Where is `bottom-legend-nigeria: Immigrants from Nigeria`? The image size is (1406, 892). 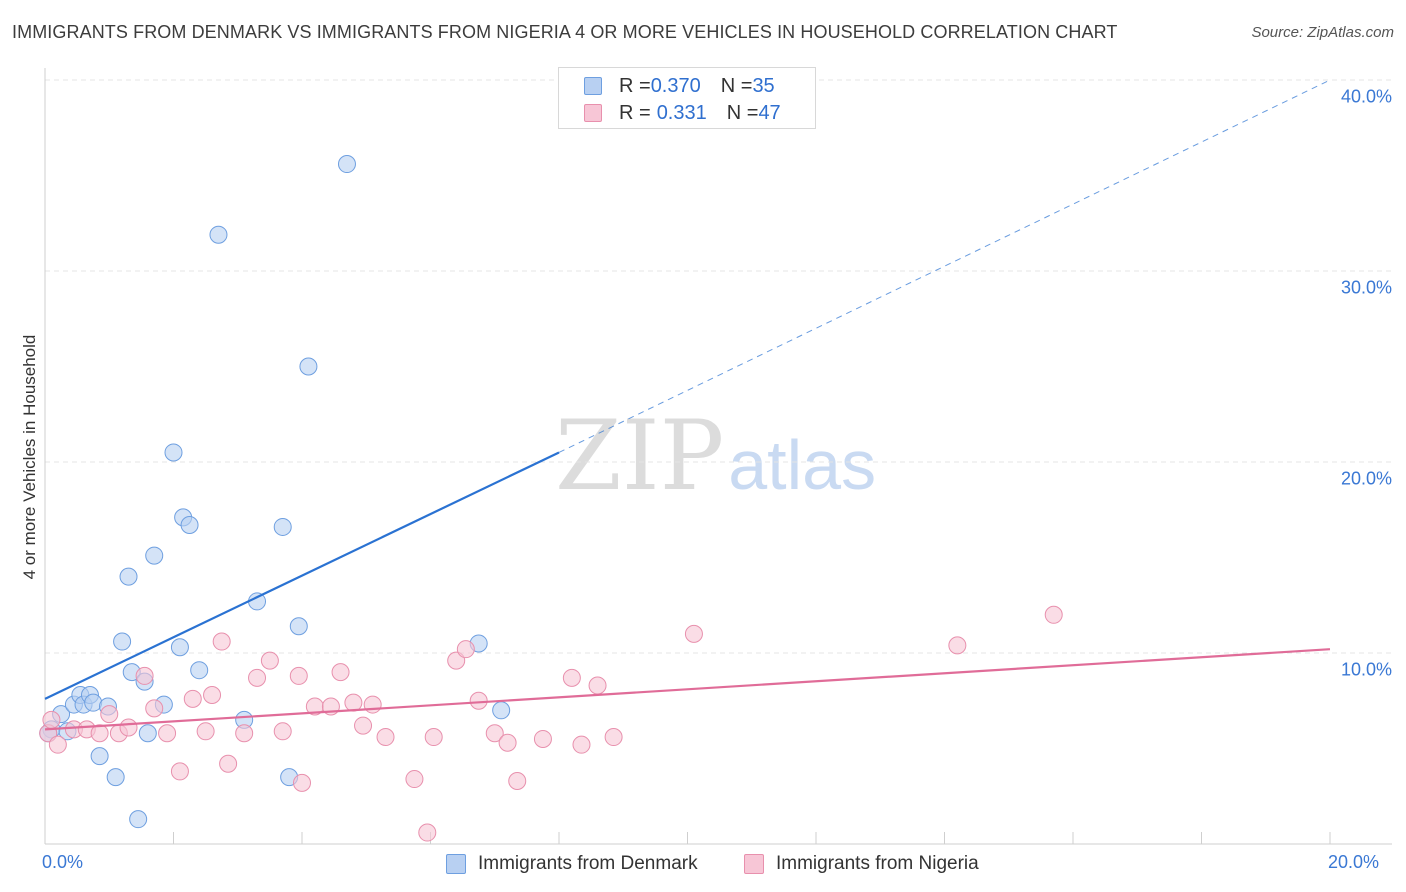
bottom-legend-nigeria: Immigrants from Nigeria is located at coordinates (861, 864).